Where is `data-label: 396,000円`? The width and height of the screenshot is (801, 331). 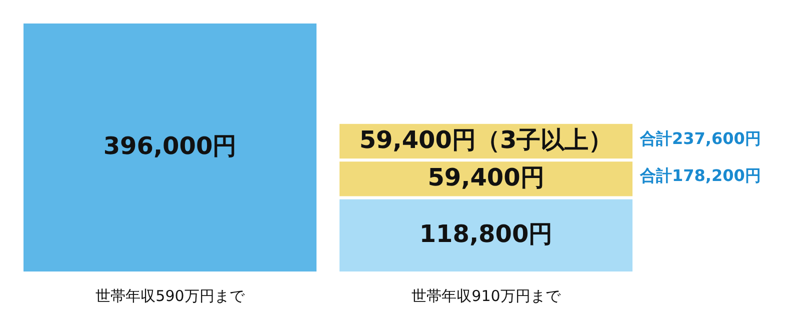 data-label: 396,000円 is located at coordinates (170, 146).